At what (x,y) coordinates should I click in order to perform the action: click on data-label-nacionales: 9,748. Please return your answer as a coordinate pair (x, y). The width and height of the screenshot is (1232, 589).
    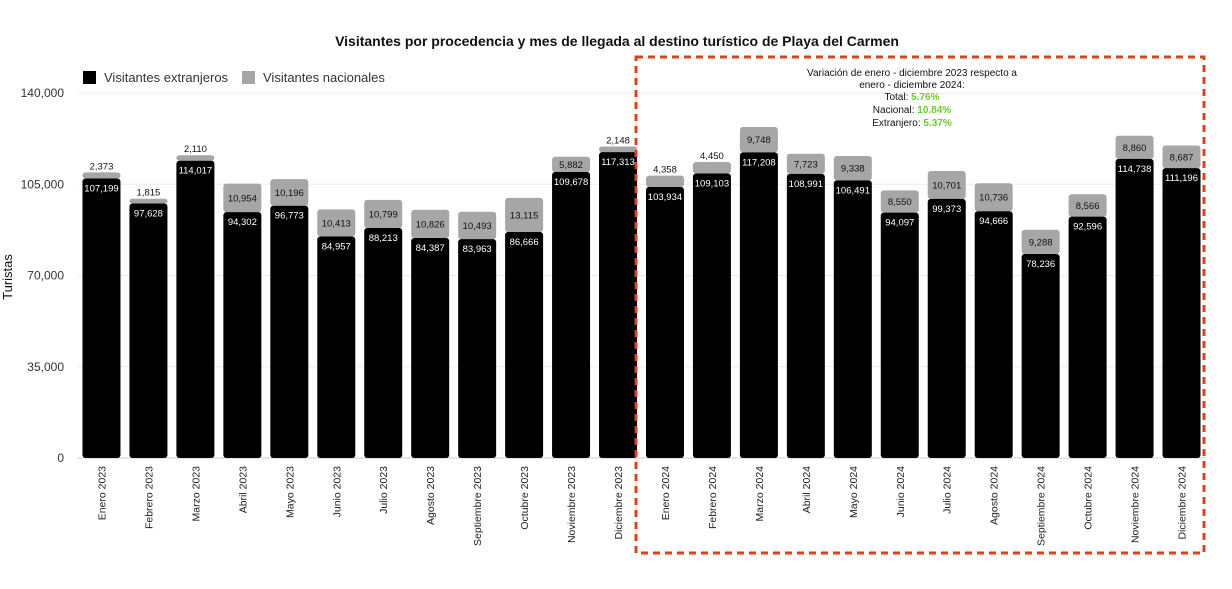
    Looking at the image, I should click on (759, 140).